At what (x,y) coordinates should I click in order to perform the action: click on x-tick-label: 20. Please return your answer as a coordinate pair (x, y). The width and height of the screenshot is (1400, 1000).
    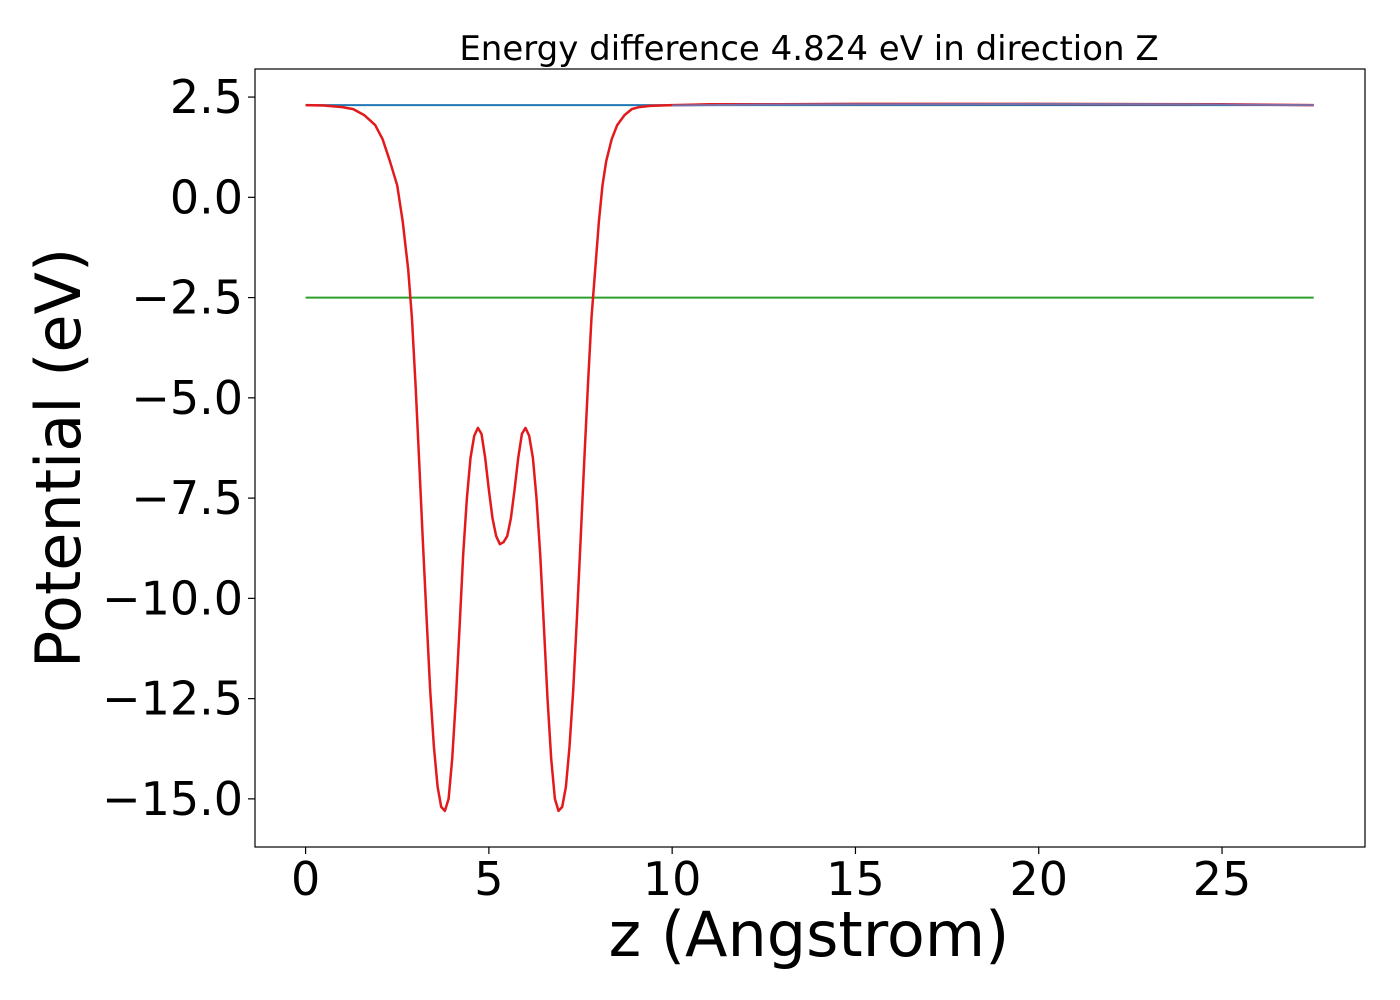
    Looking at the image, I should click on (1038, 879).